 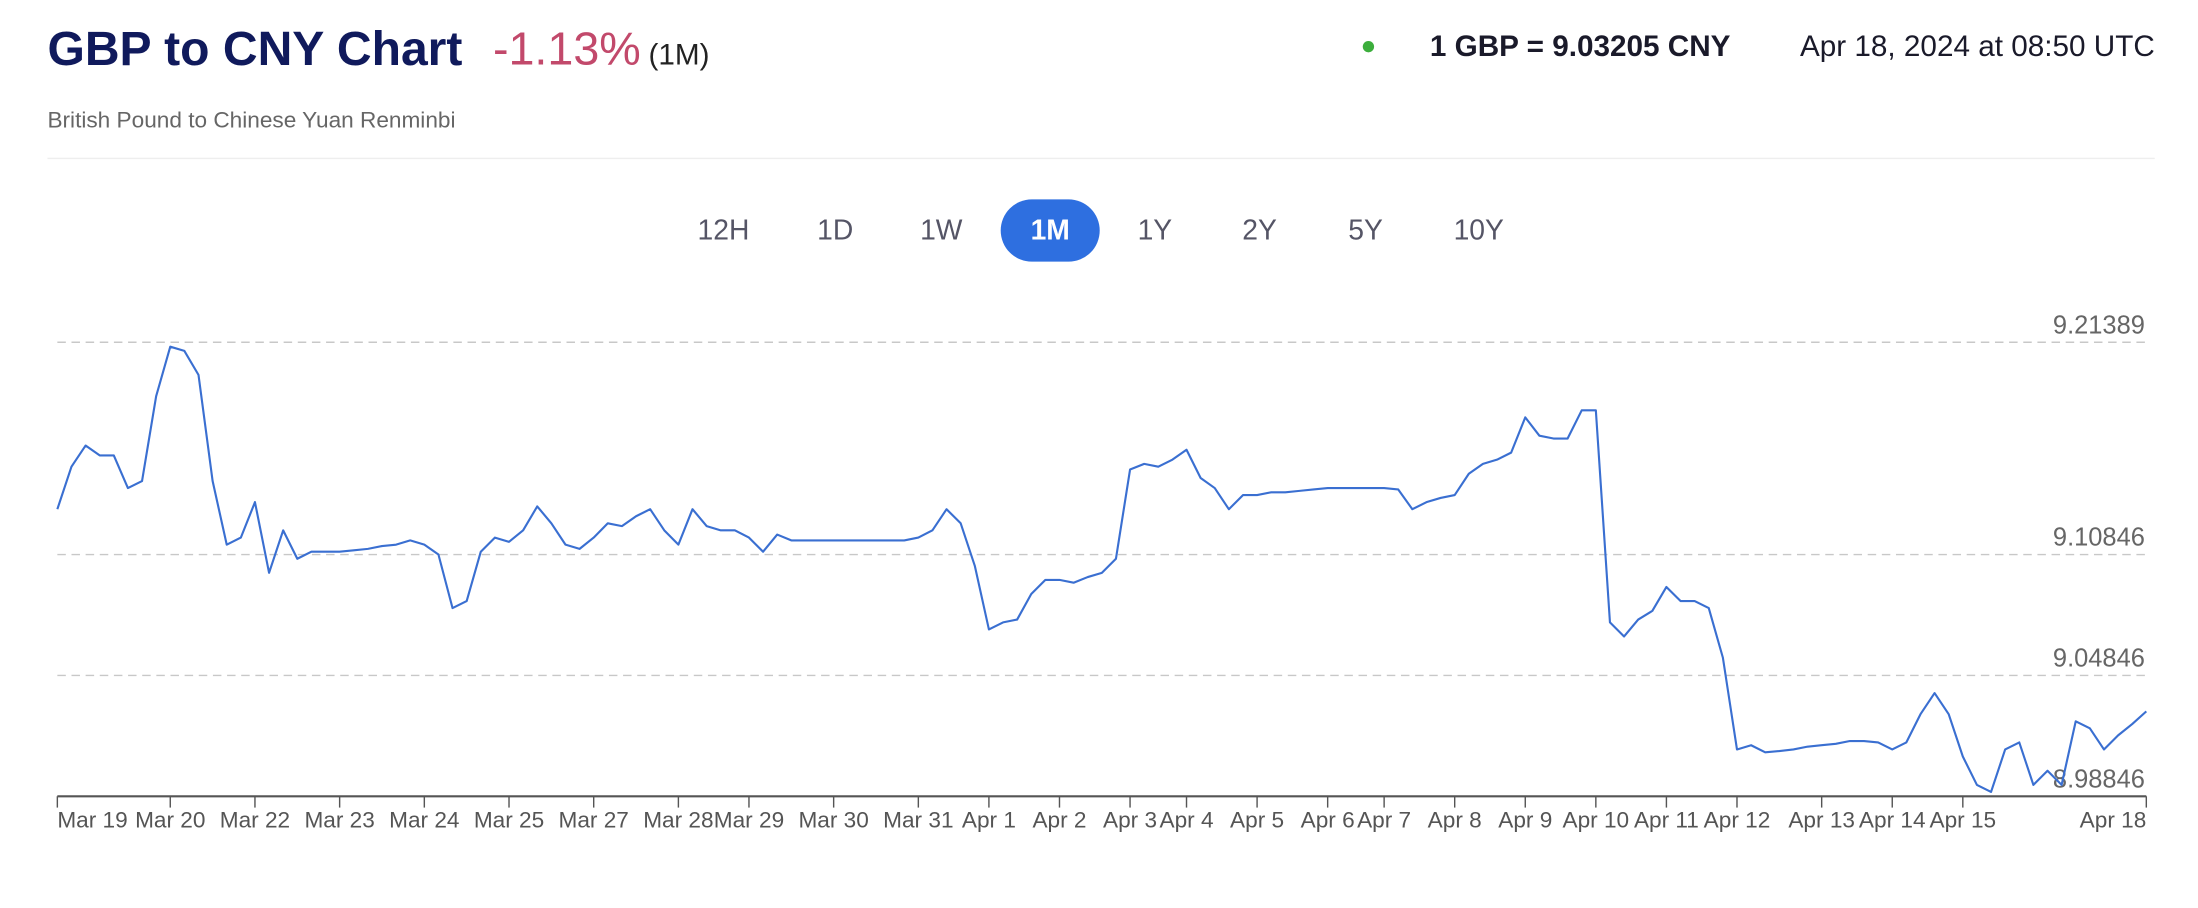 What do you see at coordinates (1737, 820) in the screenshot?
I see `x-tick-label: Apr 12` at bounding box center [1737, 820].